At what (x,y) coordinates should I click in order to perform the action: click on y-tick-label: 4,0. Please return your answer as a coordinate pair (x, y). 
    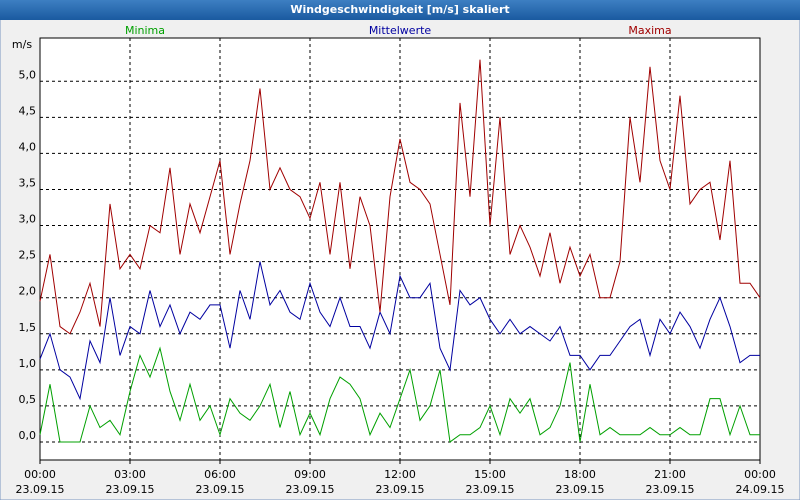
    Looking at the image, I should click on (28, 146).